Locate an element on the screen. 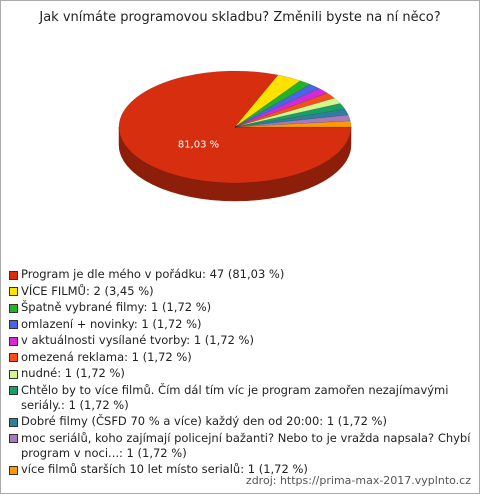 The image size is (480, 494). legend-item: VÍCE FILMŮ: 2 (3,45 %) is located at coordinates (240, 291).